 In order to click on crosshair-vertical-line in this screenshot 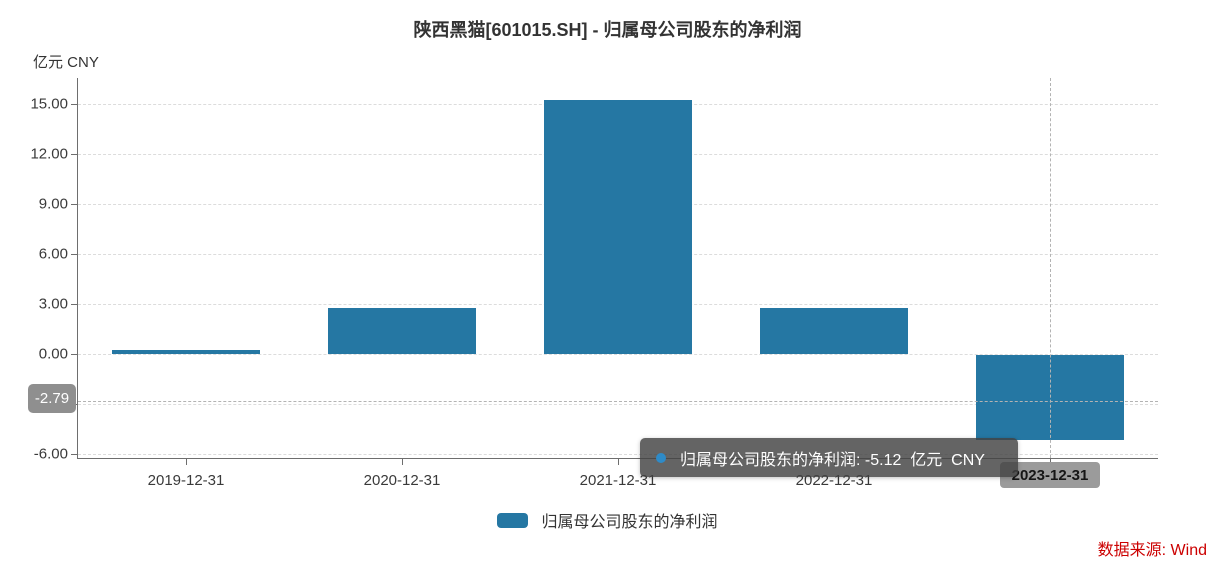, I will do `click(1050, 268)`.